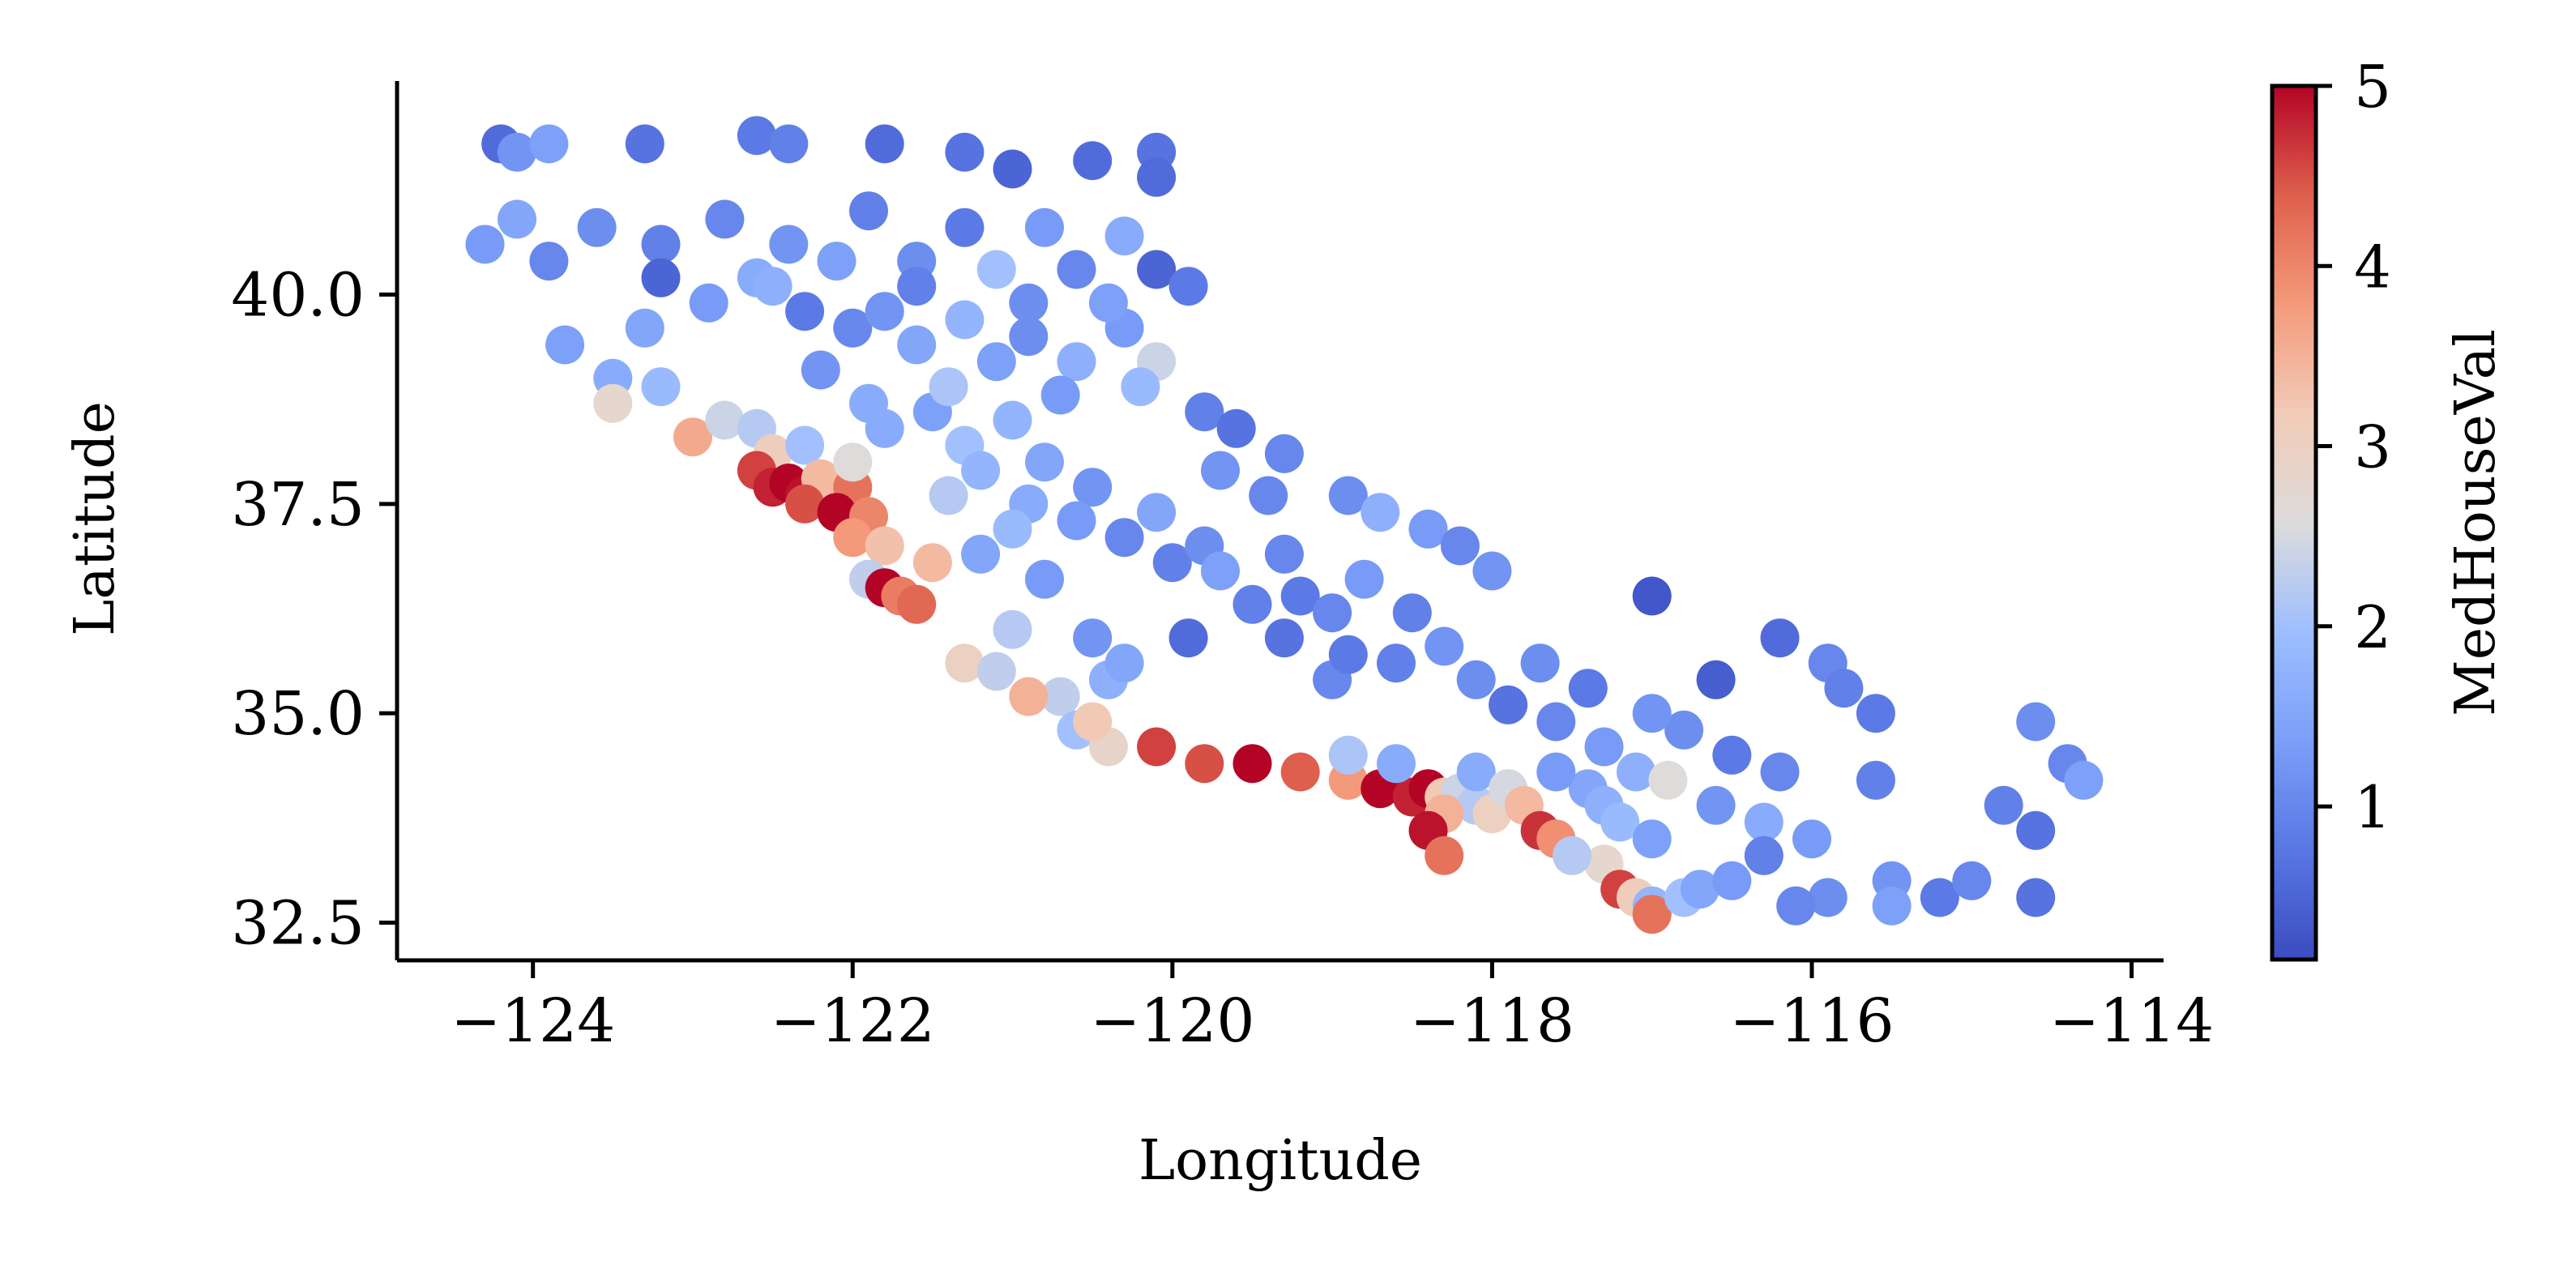  What do you see at coordinates (2353, 447) in the screenshot?
I see `colorbar-ticks: 1 2 3 4 5` at bounding box center [2353, 447].